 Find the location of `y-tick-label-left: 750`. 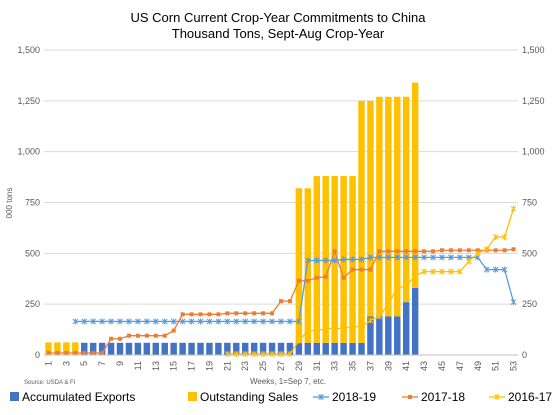

y-tick-label-left: 750 is located at coordinates (32, 203).